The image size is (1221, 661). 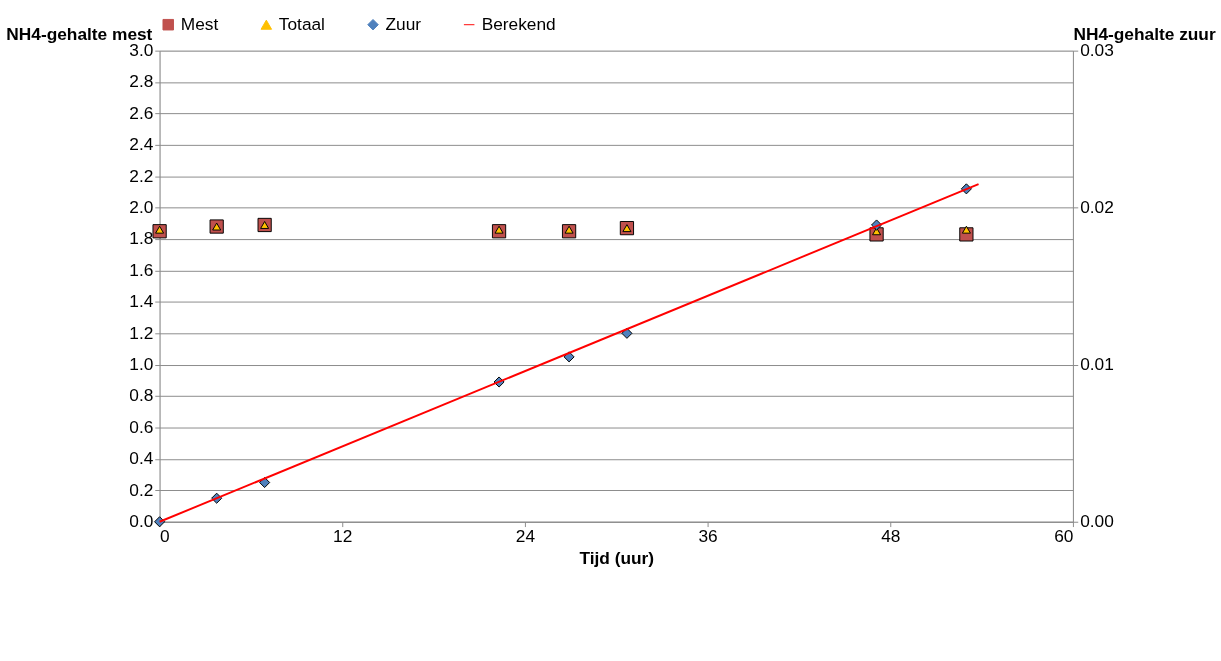 What do you see at coordinates (141, 489) in the screenshot?
I see `y-tick-label: 0.2` at bounding box center [141, 489].